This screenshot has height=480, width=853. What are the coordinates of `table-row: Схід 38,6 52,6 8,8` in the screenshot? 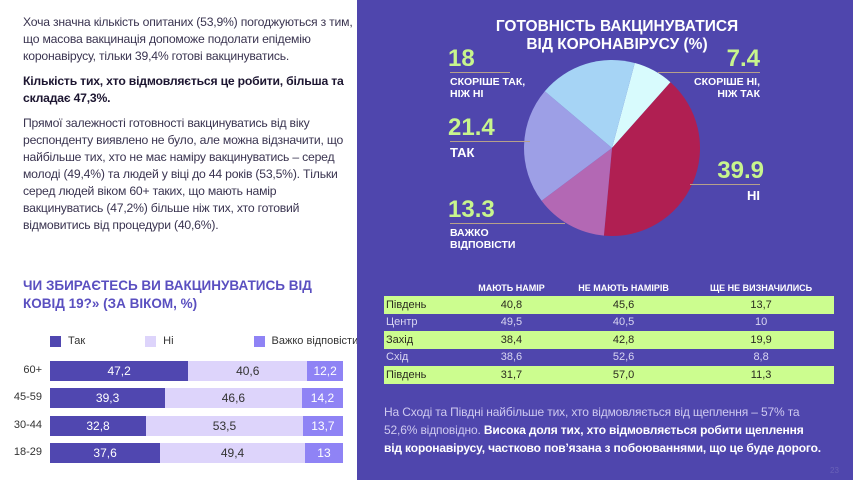 It's located at (609, 358).